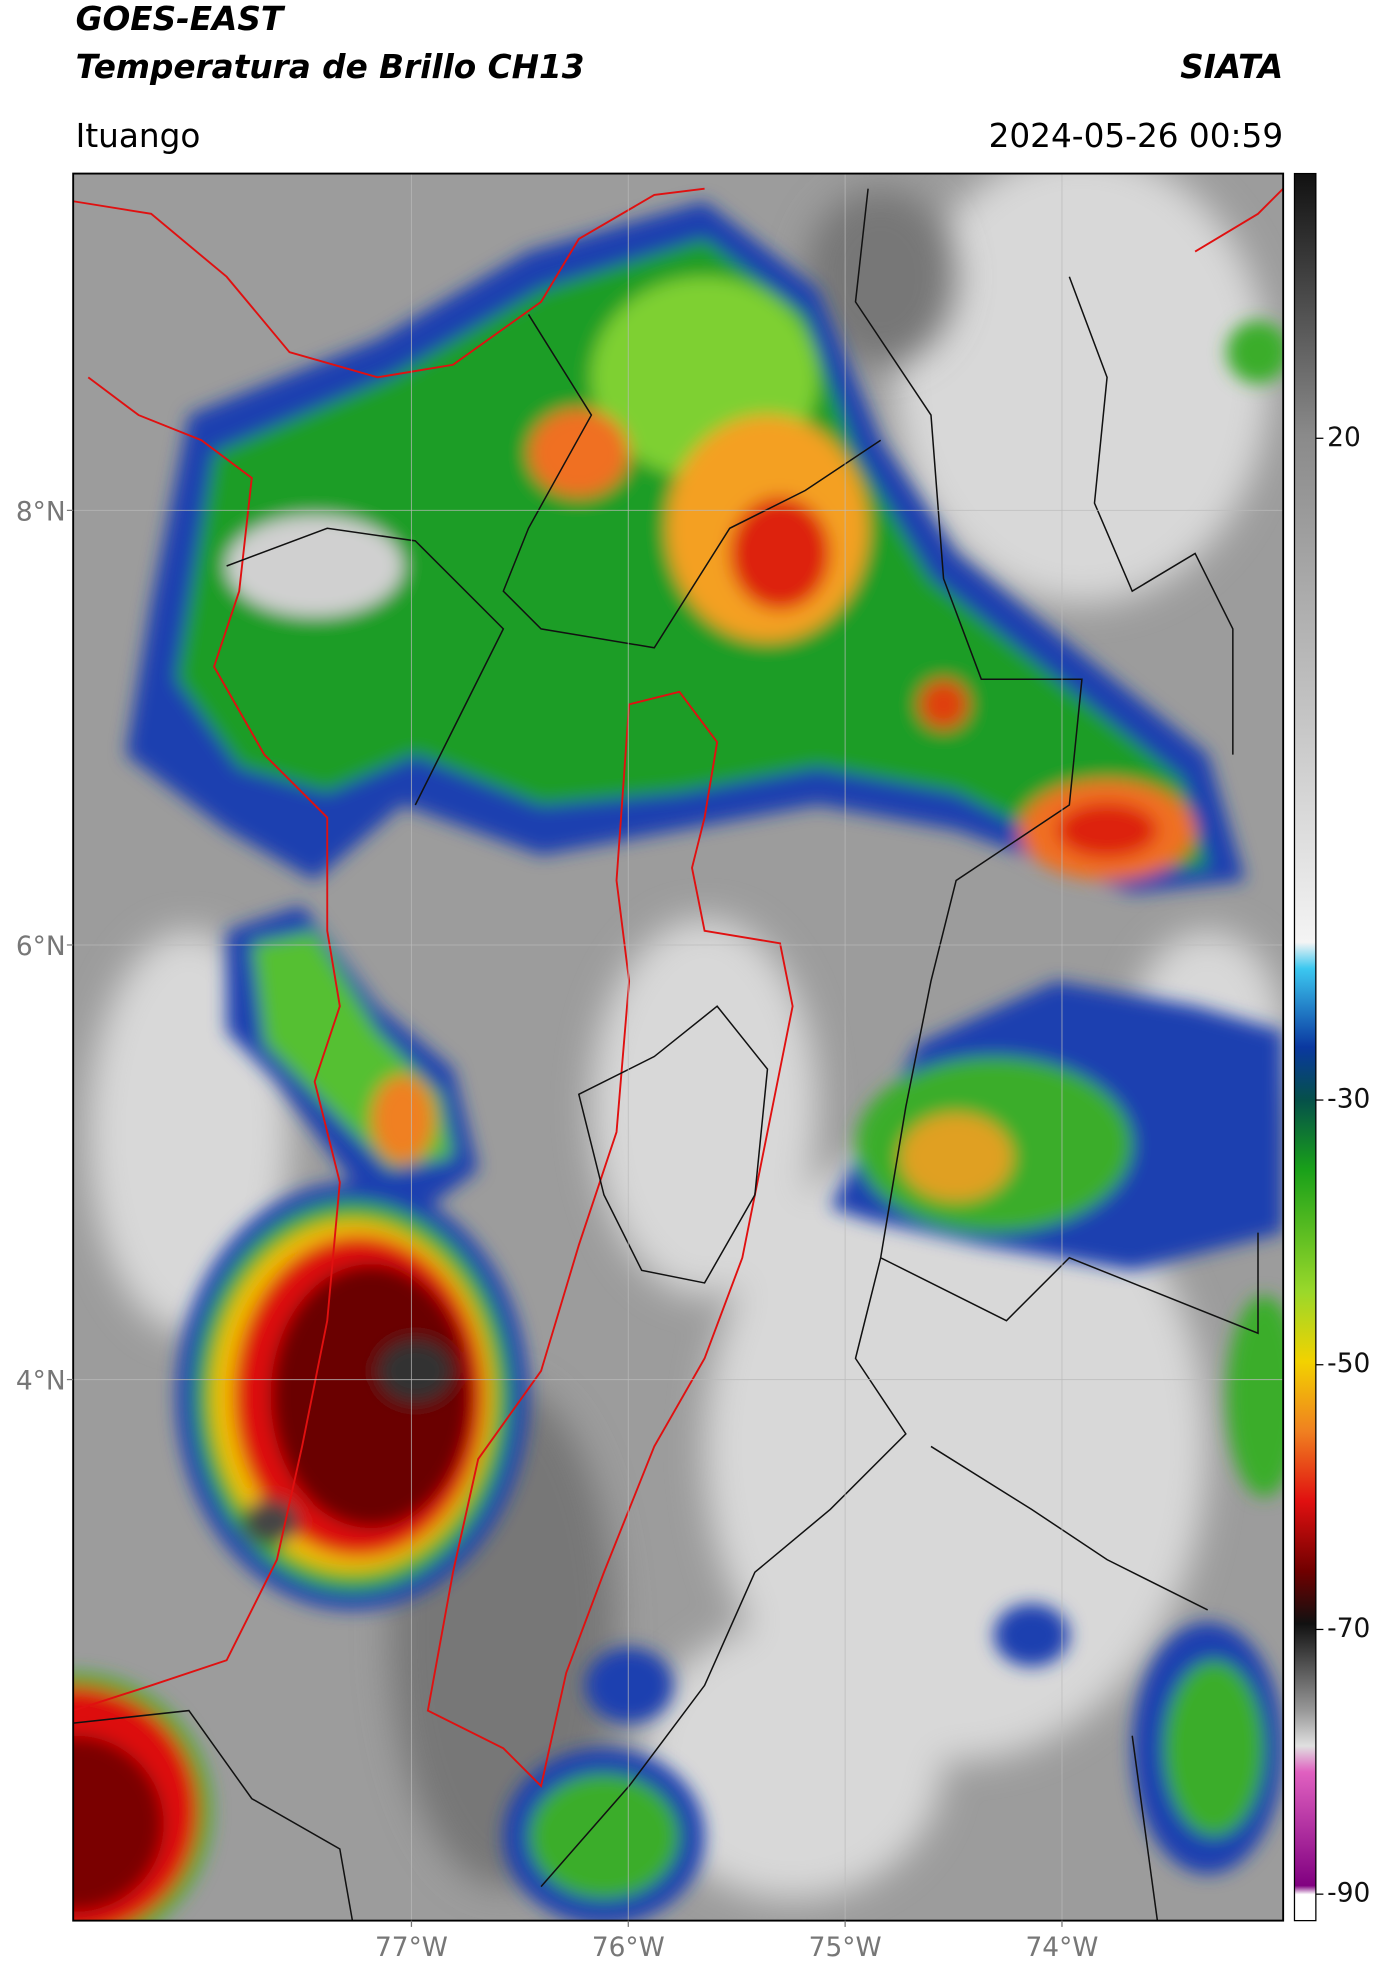 This screenshot has height=1981, width=1384. What do you see at coordinates (1305, 1047) in the screenshot?
I see `colorbar` at bounding box center [1305, 1047].